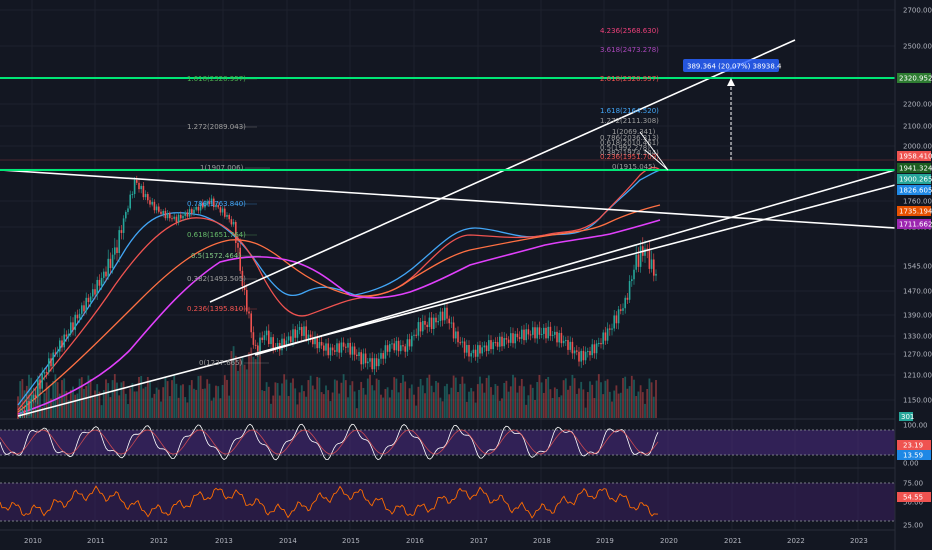 This screenshot has height=550, width=932. Describe the element at coordinates (629, 138) in the screenshot. I see `fib-right-label: 0.786(2036.313)` at that location.